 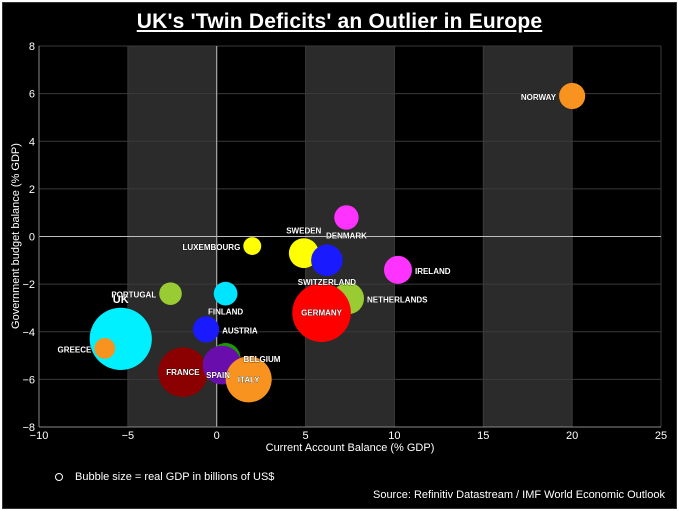 I want to click on bubble-france, so click(x=183, y=372).